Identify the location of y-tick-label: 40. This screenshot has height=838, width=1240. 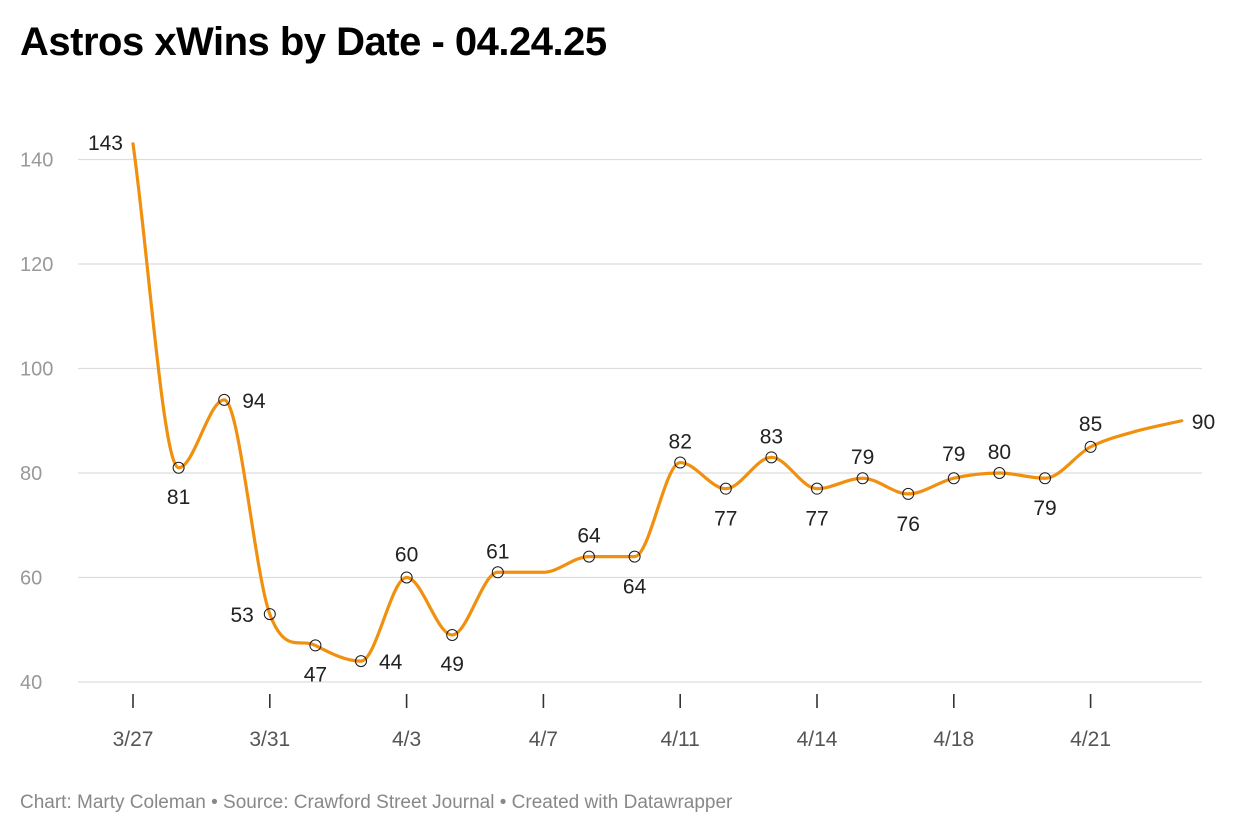
(31, 683).